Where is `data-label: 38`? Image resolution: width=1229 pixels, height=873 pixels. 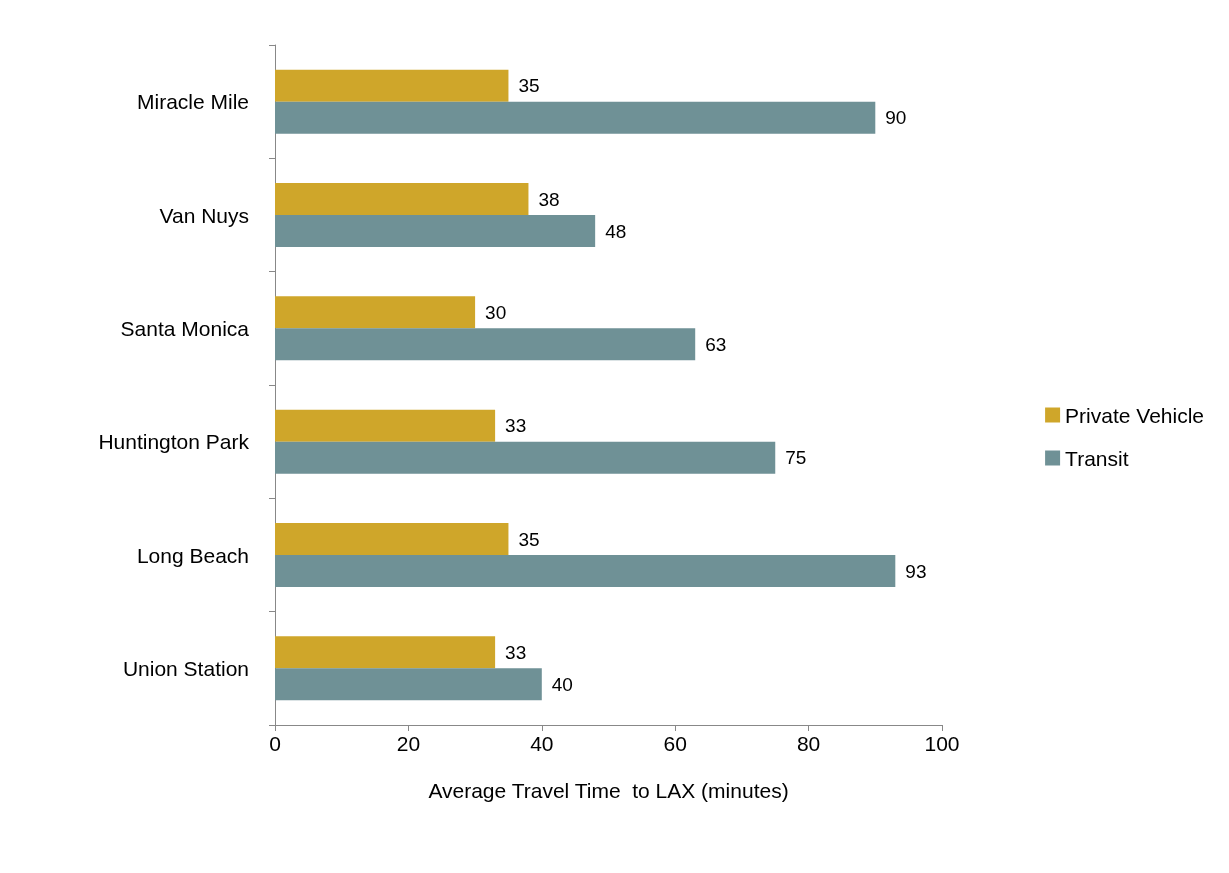
data-label: 38 is located at coordinates (549, 199).